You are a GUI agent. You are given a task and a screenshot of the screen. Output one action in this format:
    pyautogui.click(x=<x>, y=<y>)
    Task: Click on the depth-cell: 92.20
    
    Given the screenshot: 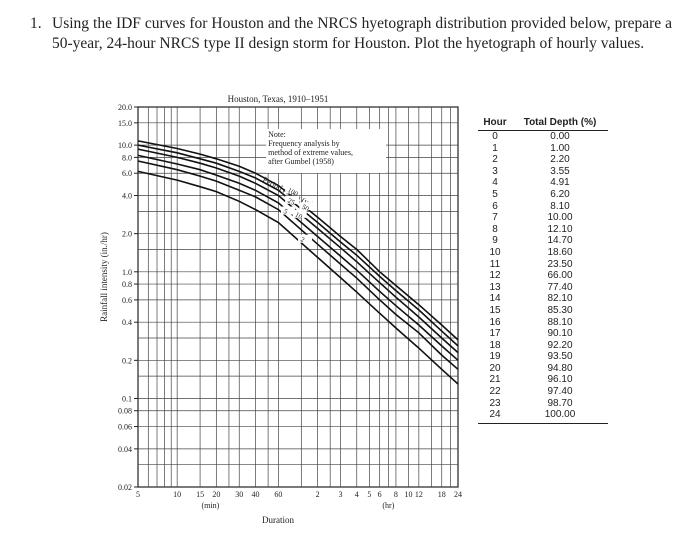 What is the action you would take?
    pyautogui.click(x=560, y=345)
    